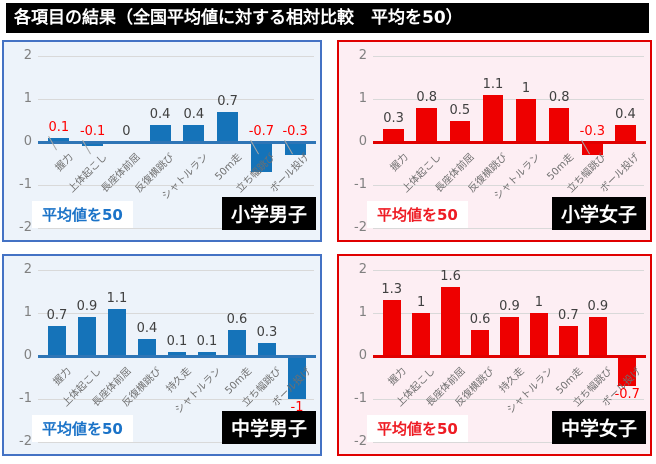 This screenshot has height=464, width=656. I want to click on value-label: 0.8, so click(427, 97).